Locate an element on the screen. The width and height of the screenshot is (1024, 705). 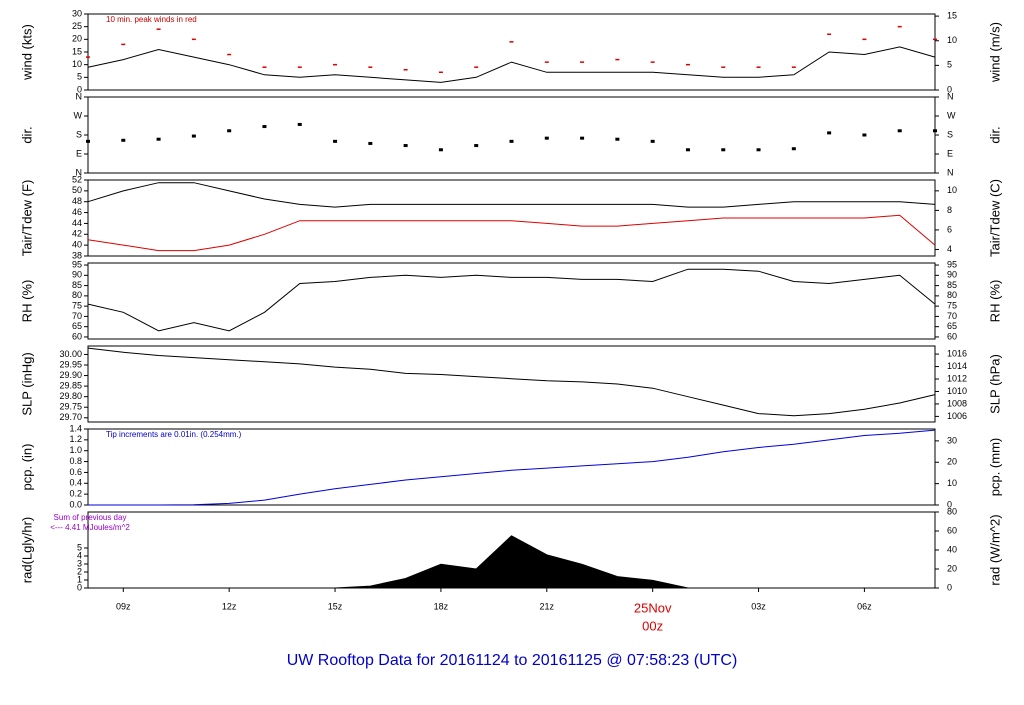
y-tick-label: 0.6 is located at coordinates (75, 472).